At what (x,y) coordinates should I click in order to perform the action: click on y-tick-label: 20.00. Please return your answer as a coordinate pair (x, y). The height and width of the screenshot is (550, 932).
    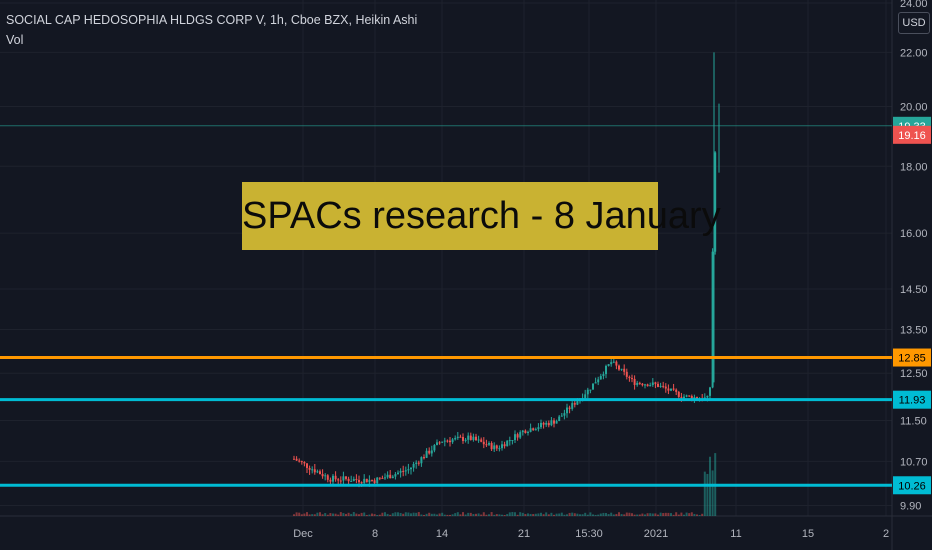
    Looking at the image, I should click on (914, 107).